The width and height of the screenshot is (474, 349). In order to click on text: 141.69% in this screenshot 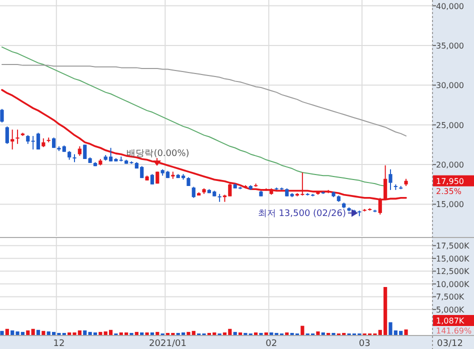, I will do `click(454, 331)`.